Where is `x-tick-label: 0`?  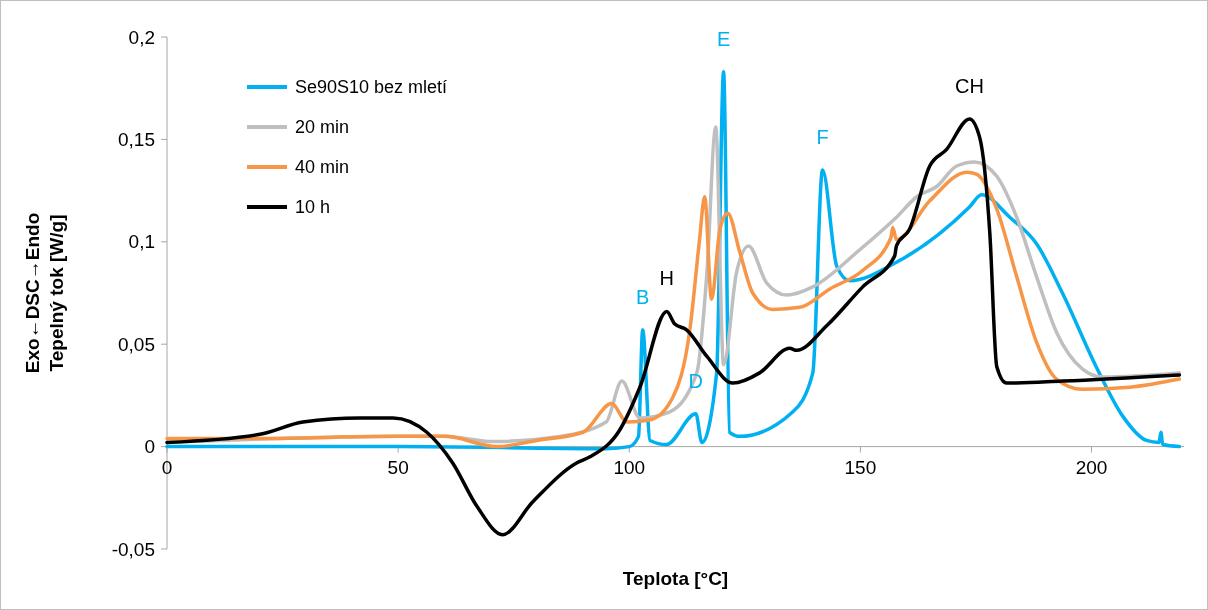
x-tick-label: 0 is located at coordinates (167, 467).